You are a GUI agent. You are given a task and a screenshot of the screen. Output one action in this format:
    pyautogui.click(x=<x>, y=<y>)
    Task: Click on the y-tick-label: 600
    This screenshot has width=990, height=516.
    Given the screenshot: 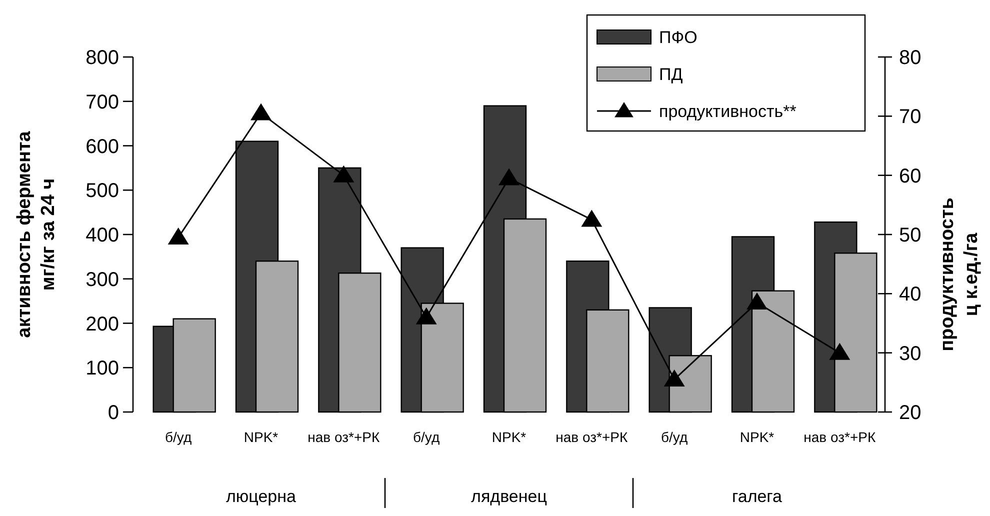 What is the action you would take?
    pyautogui.click(x=102, y=147)
    